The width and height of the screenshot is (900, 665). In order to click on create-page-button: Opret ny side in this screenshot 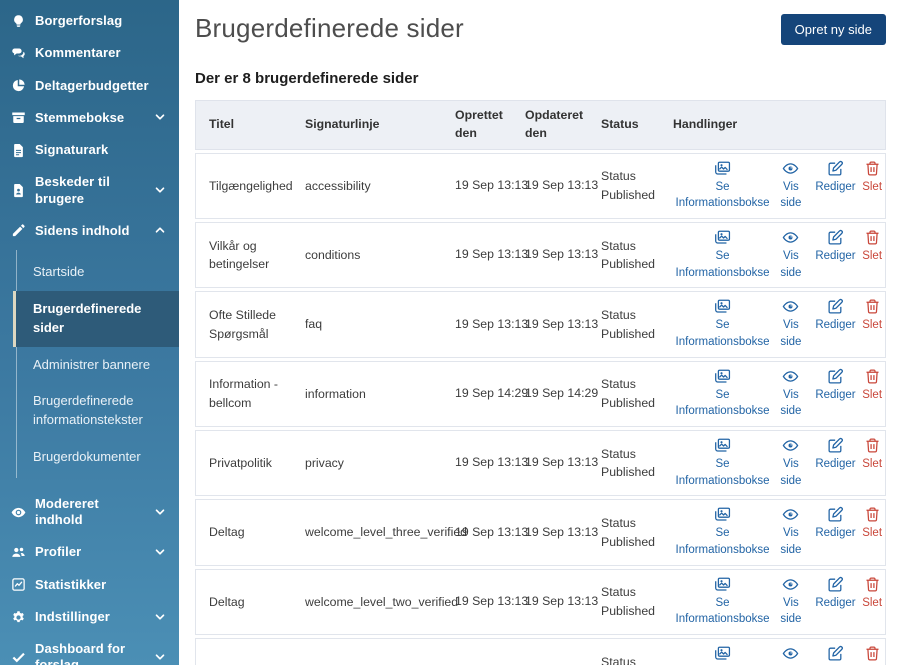, I will do `click(833, 29)`.